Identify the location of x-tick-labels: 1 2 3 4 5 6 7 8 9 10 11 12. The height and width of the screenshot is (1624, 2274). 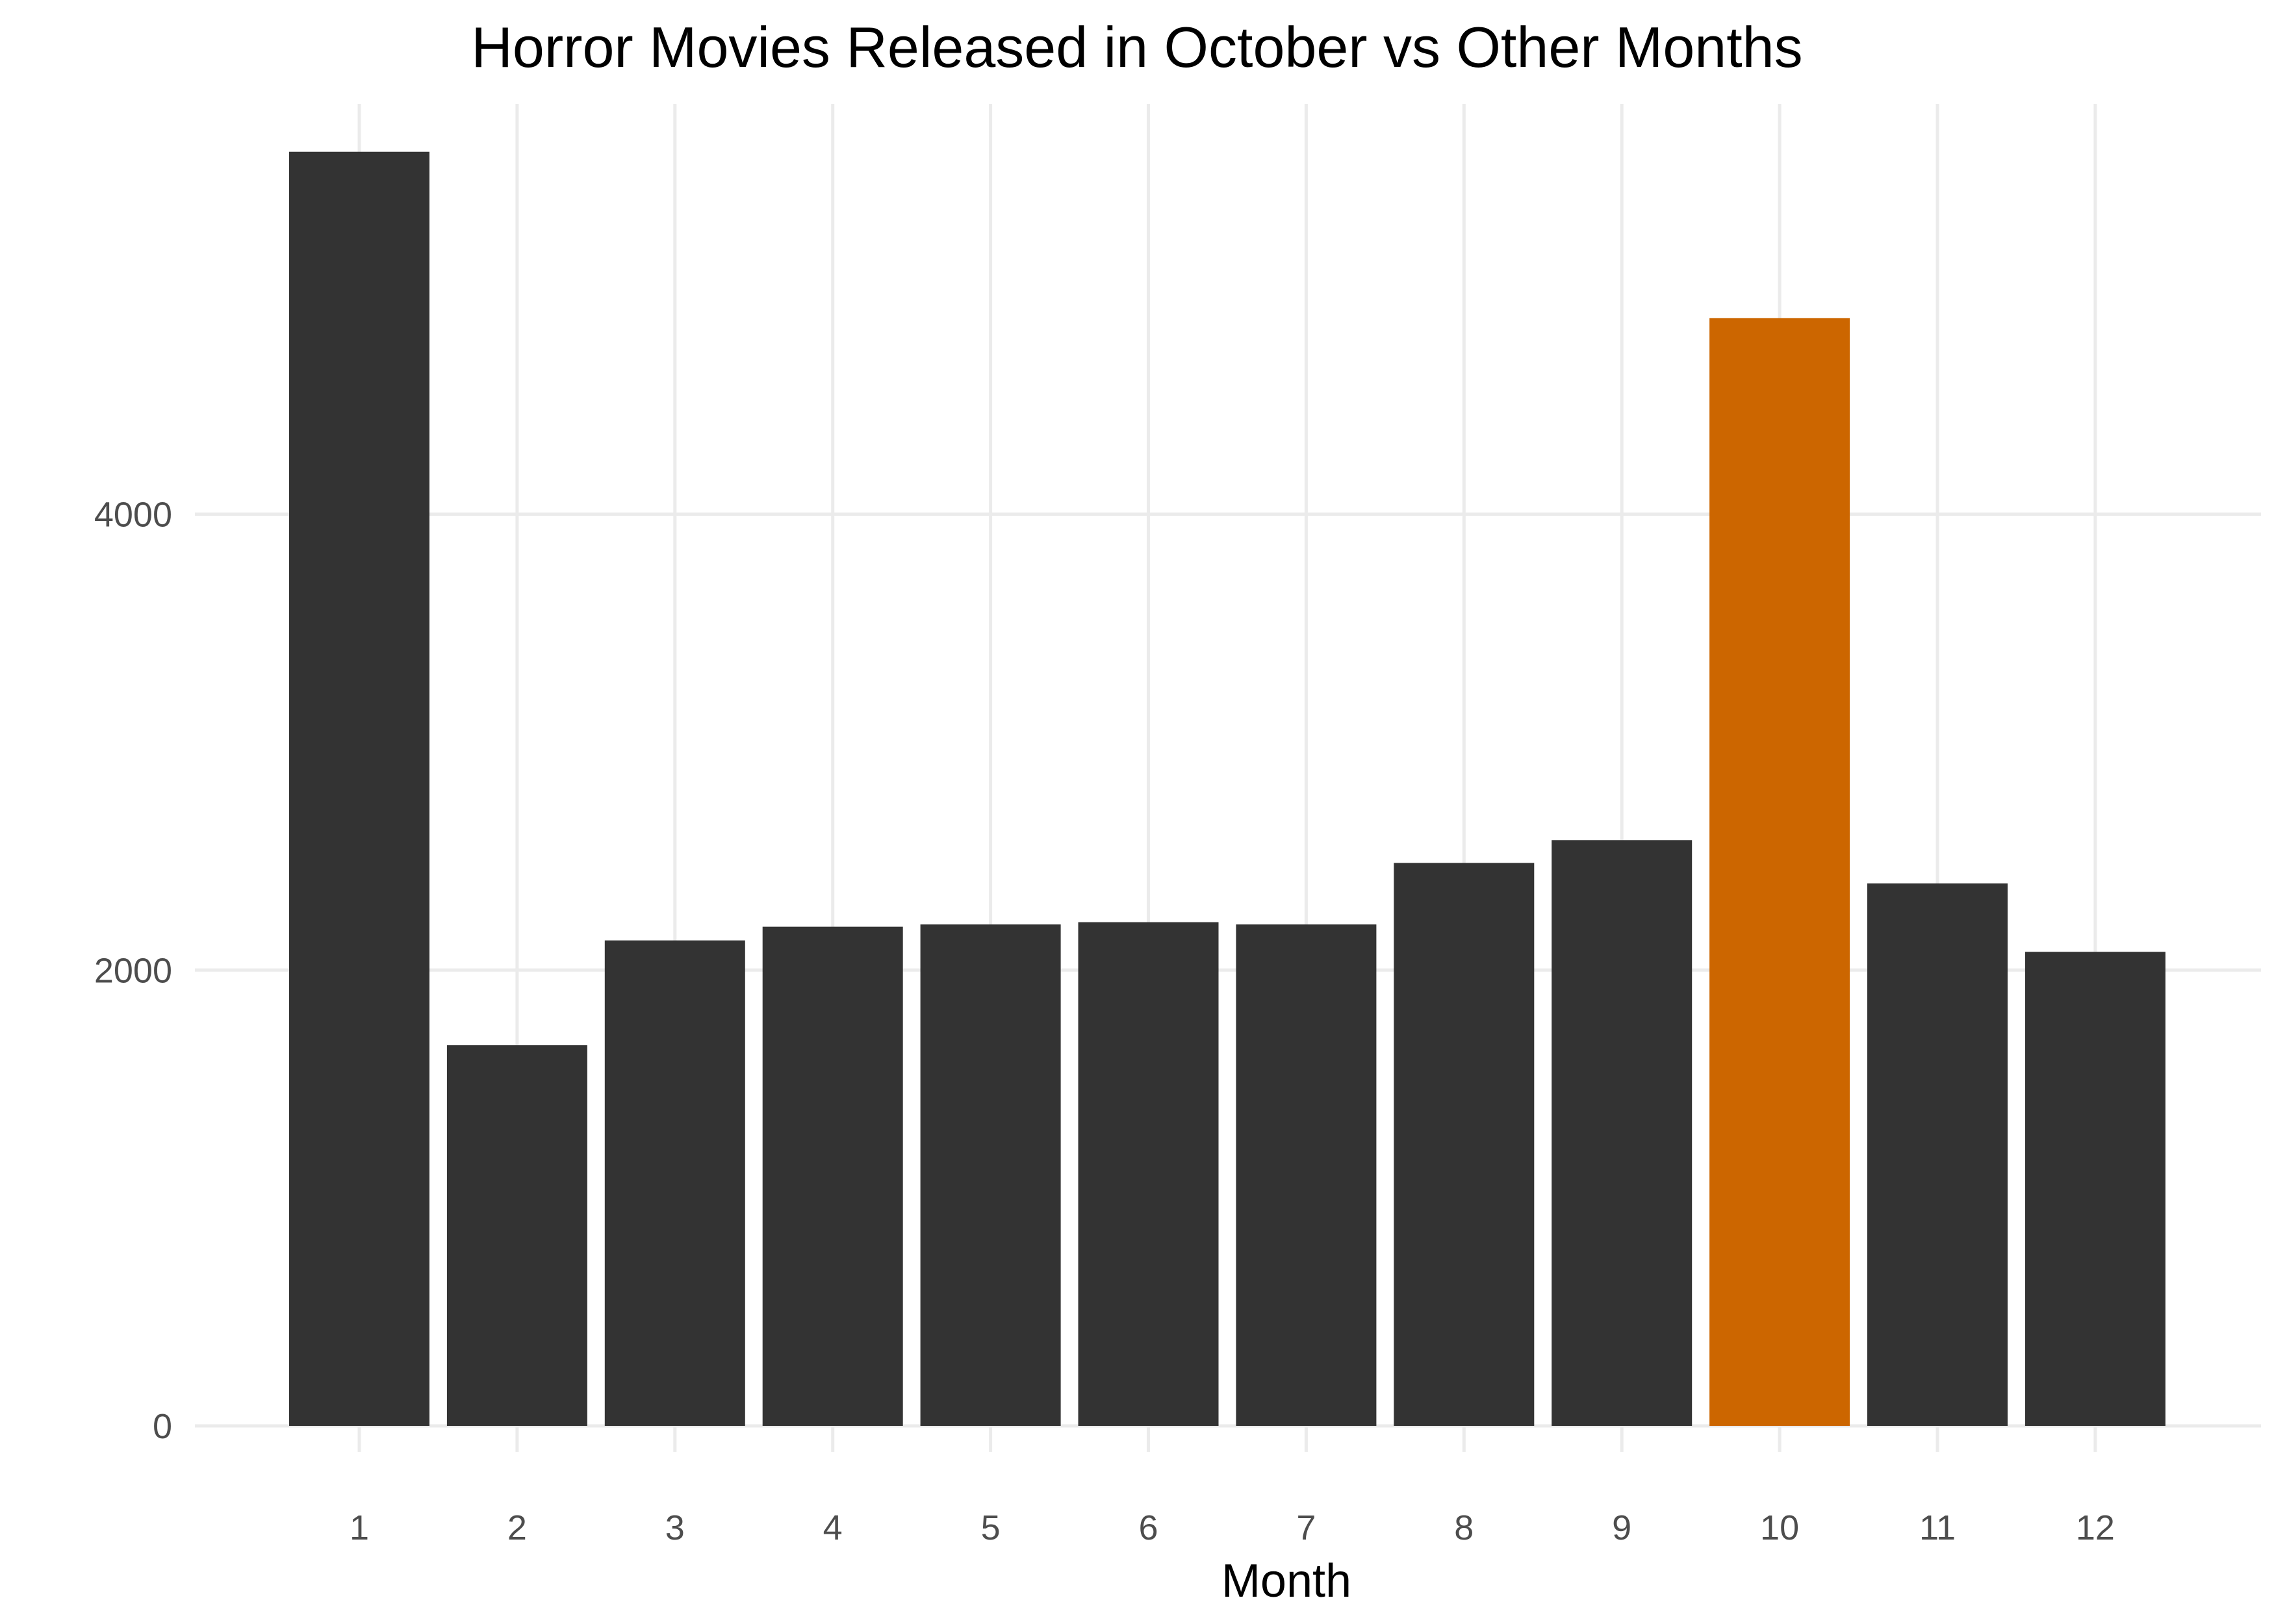
(1232, 1527).